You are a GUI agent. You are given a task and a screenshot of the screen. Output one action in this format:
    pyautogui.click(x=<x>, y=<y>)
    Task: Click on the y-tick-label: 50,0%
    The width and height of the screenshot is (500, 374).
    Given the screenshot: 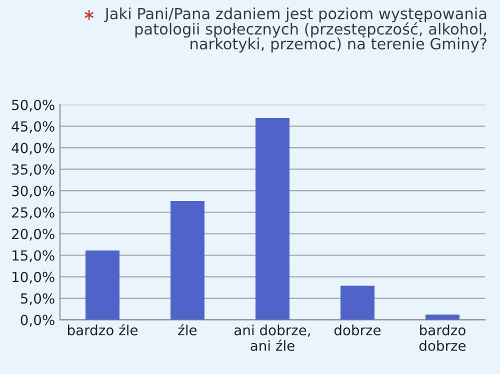 What is the action you would take?
    pyautogui.click(x=33, y=106)
    